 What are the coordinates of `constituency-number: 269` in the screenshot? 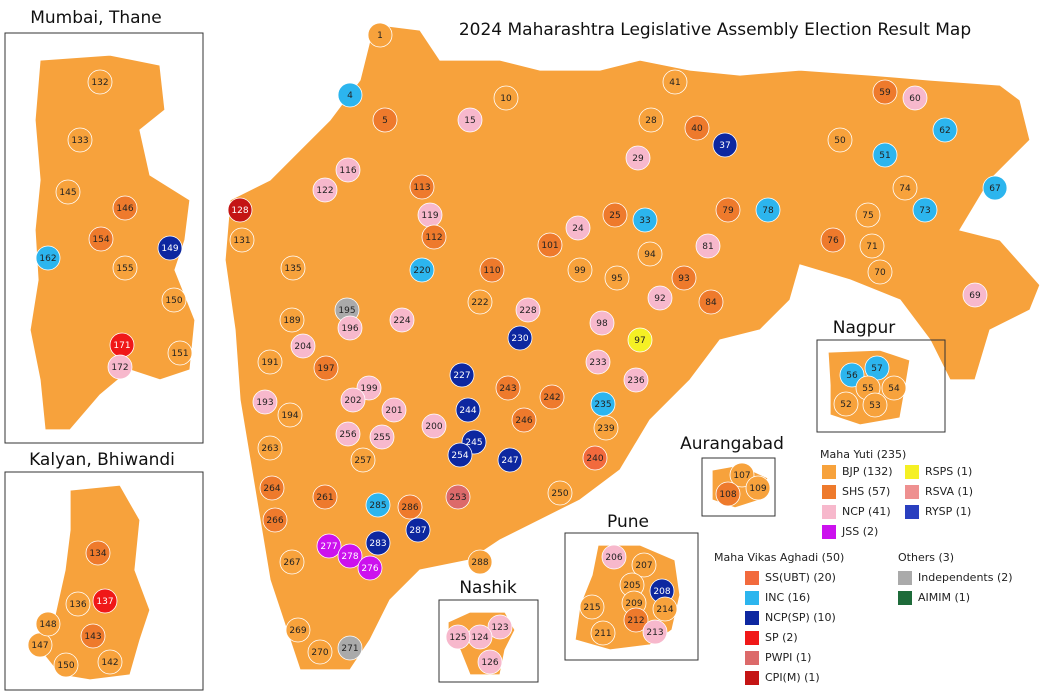 It's located at (297, 631).